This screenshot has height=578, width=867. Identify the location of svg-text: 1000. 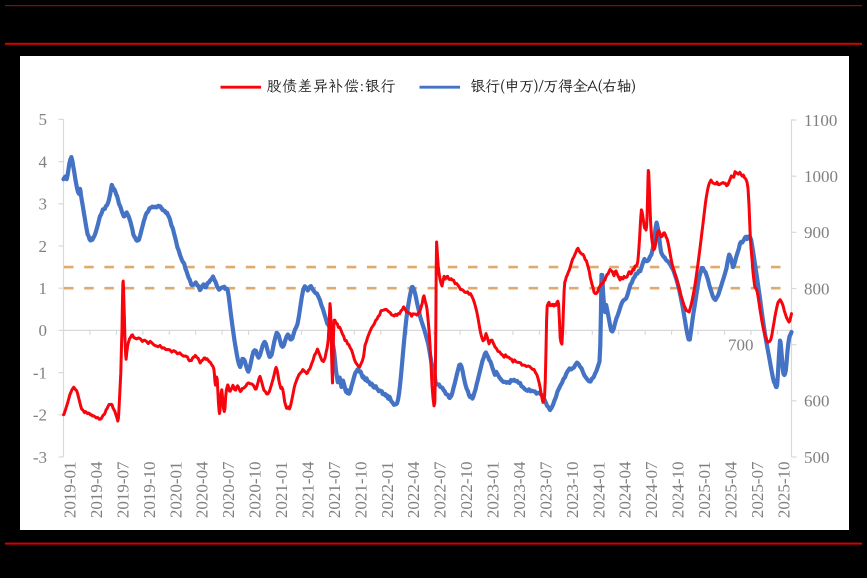
(821, 176).